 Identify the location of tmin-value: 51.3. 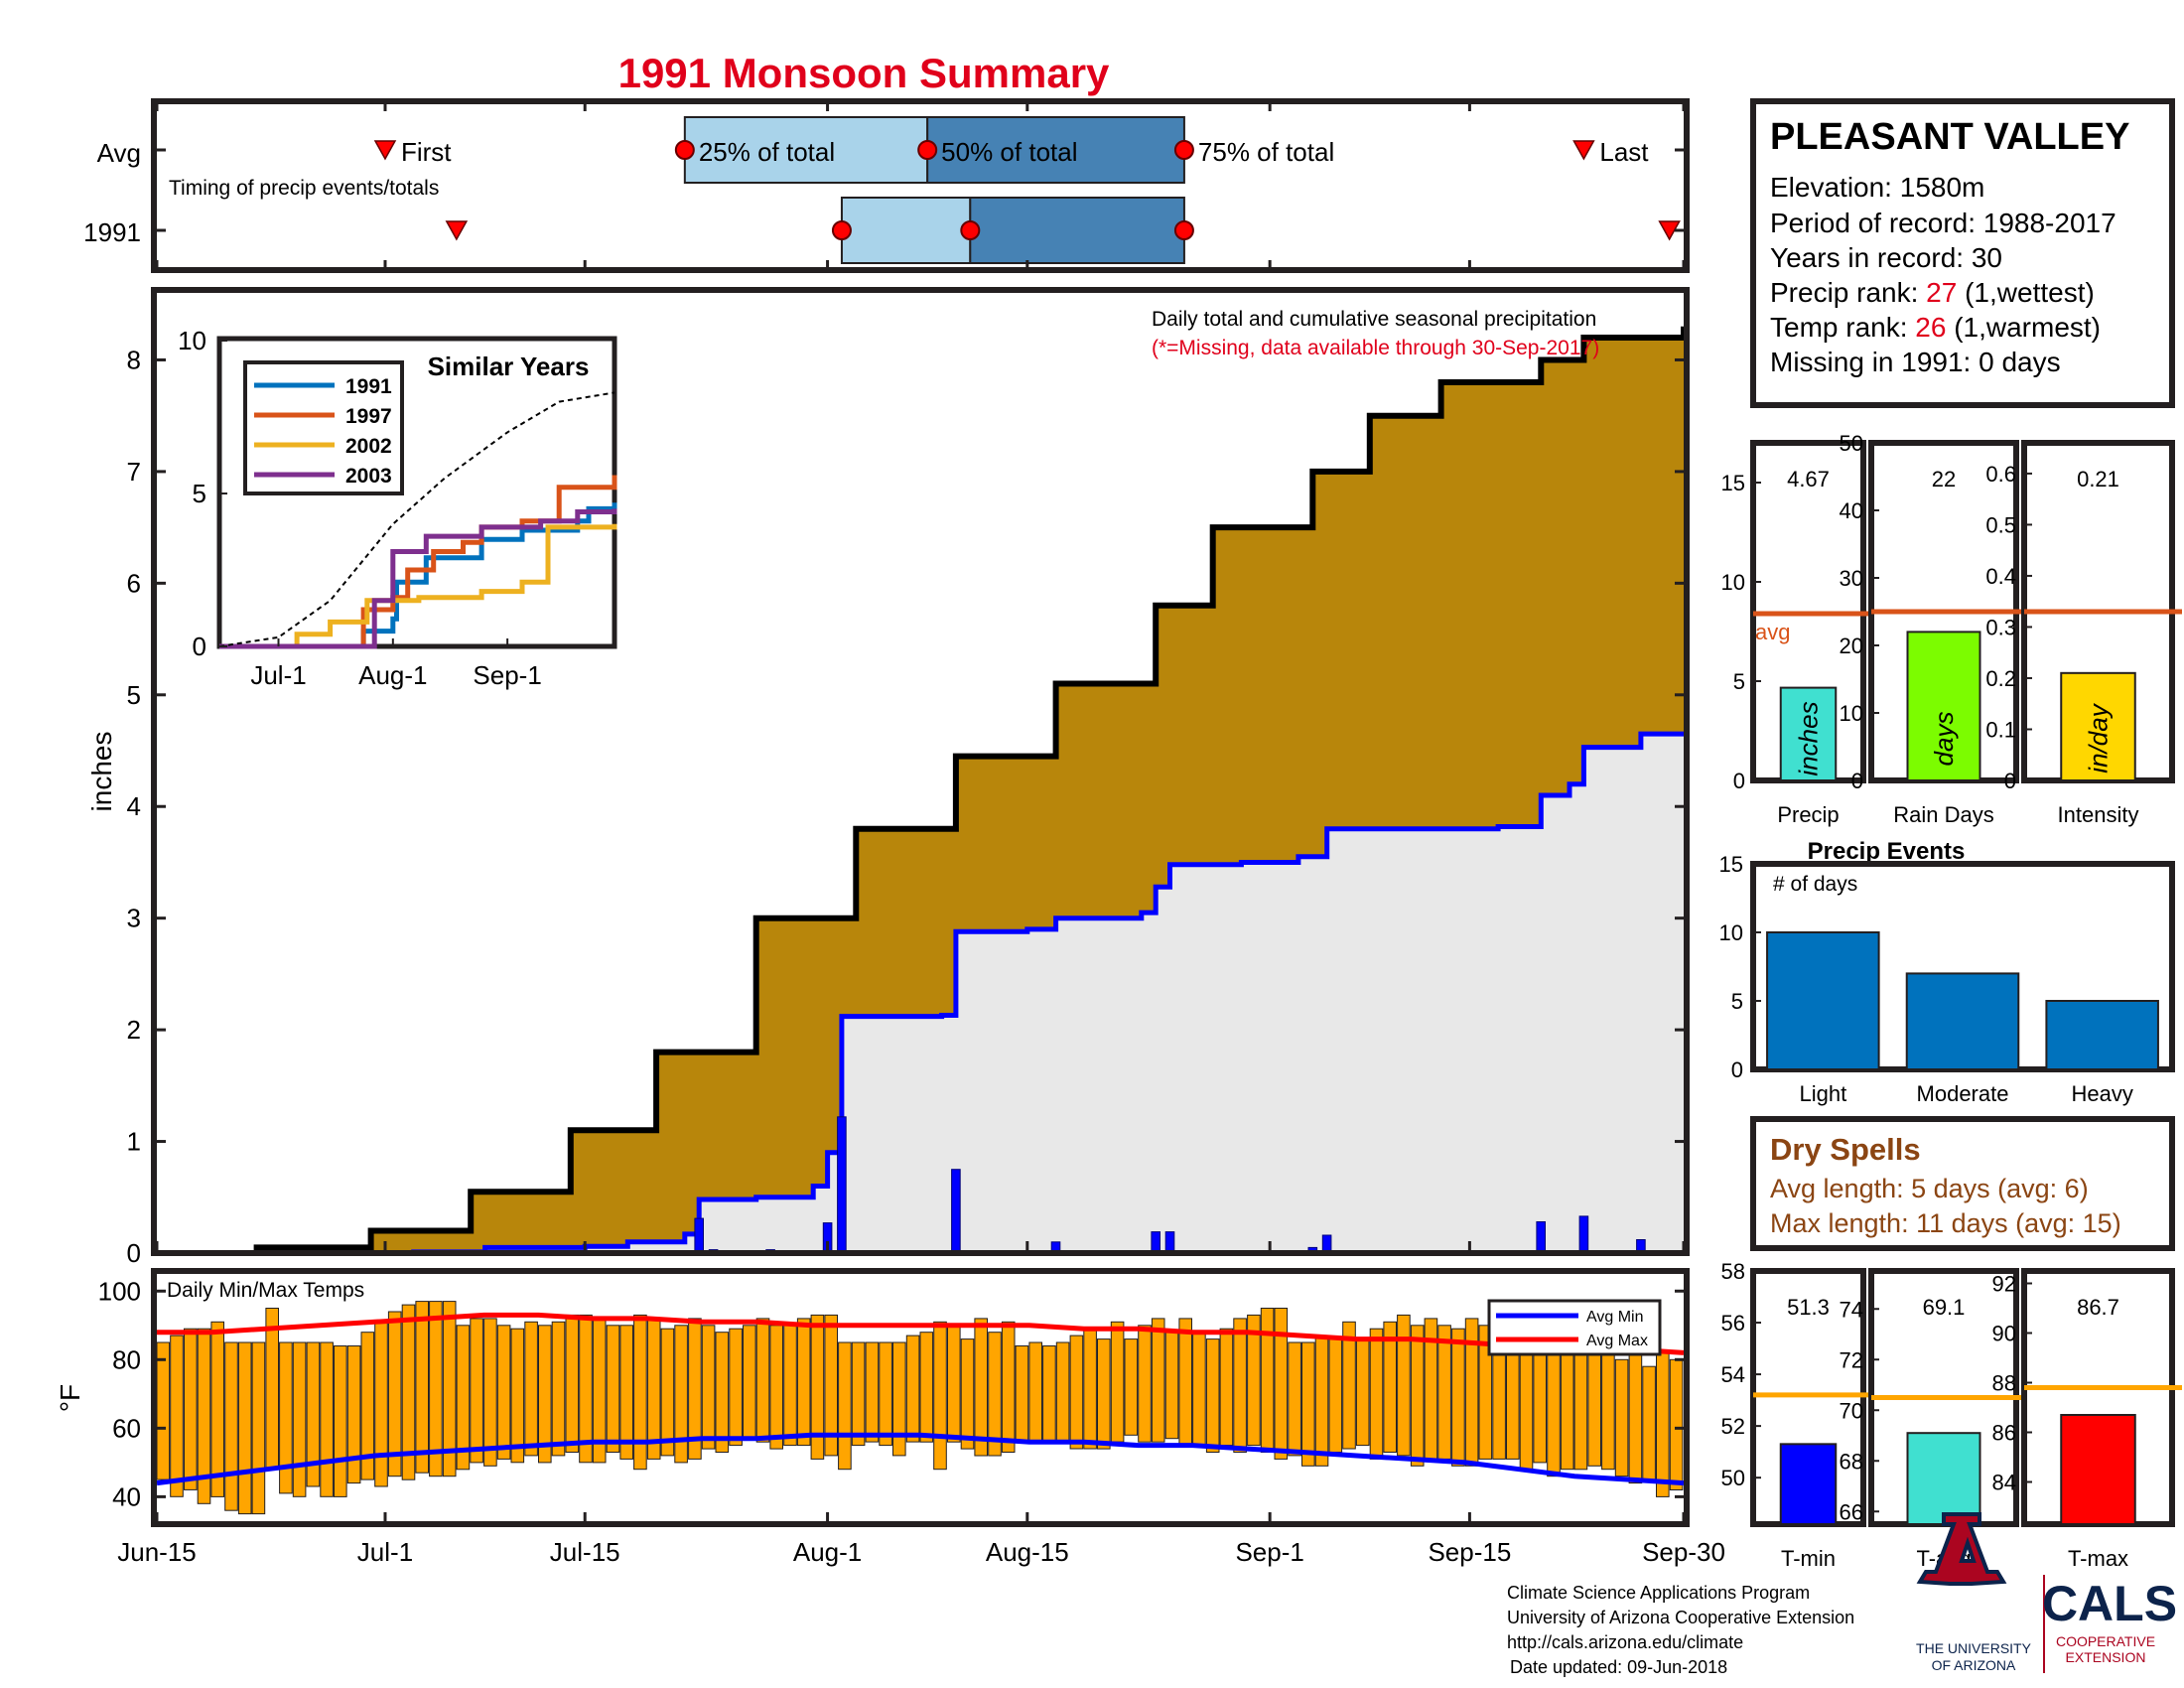
(1808, 1307).